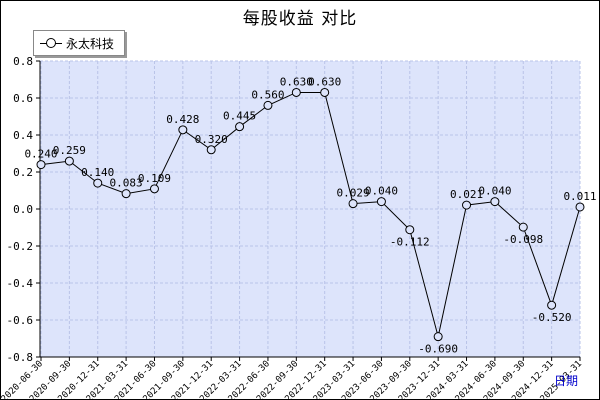 The height and width of the screenshot is (400, 600). Describe the element at coordinates (126, 183) in the screenshot. I see `data-label: 0.083` at that location.